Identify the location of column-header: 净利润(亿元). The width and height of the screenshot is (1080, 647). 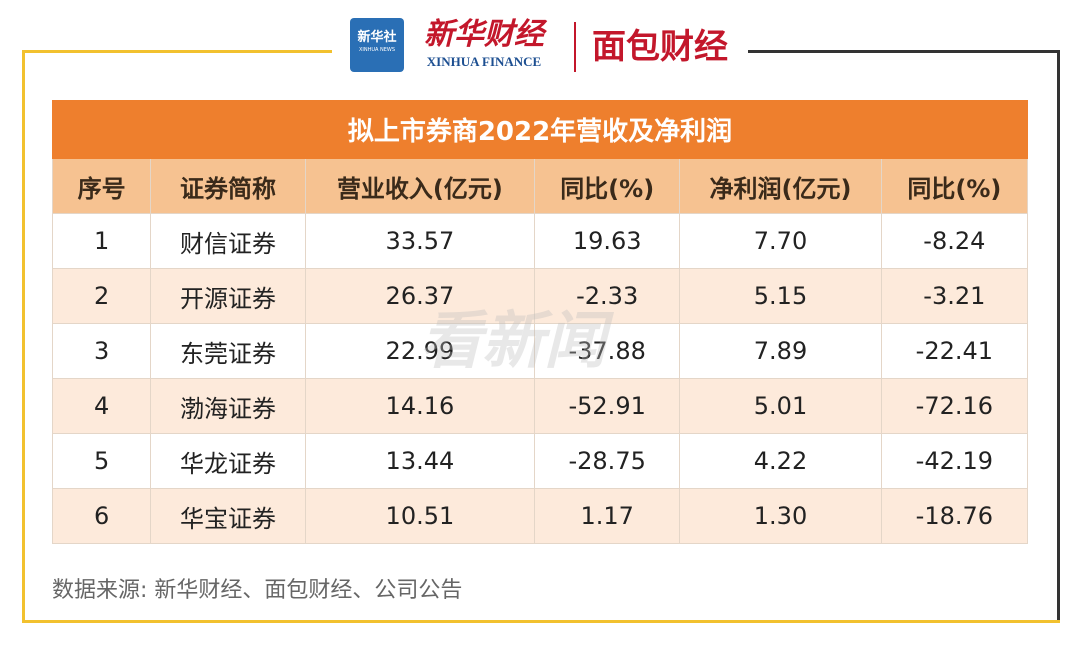
(780, 186).